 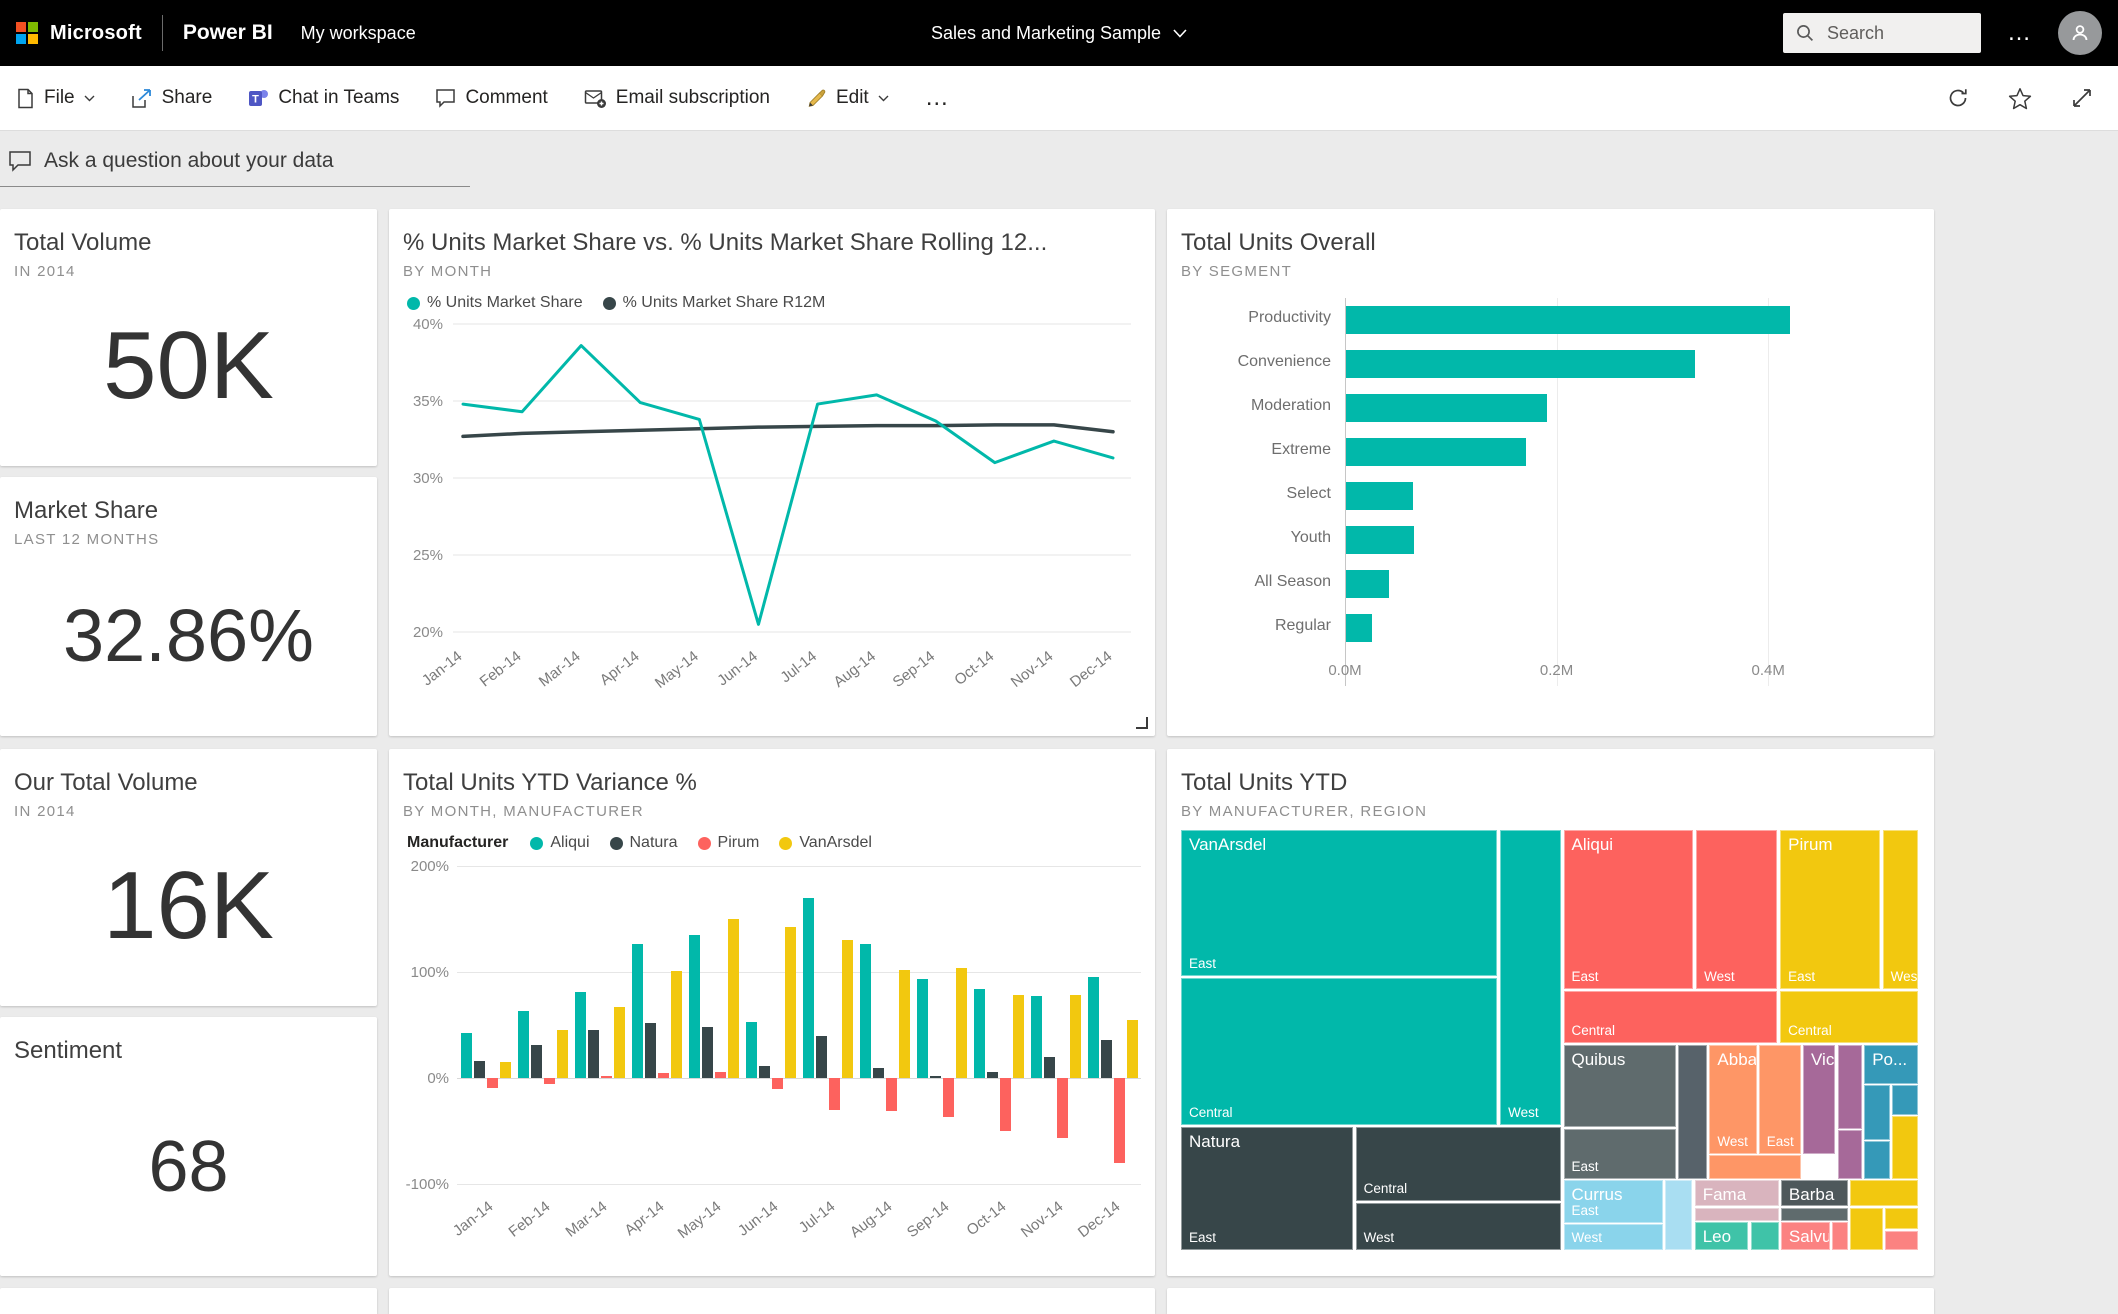 What do you see at coordinates (2080, 33) in the screenshot?
I see `user-avatar` at bounding box center [2080, 33].